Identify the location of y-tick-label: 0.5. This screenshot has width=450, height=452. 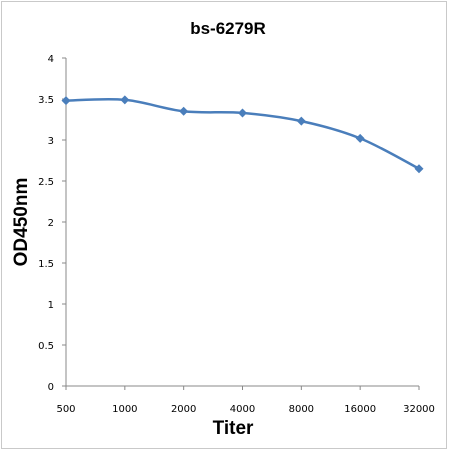
(46, 346).